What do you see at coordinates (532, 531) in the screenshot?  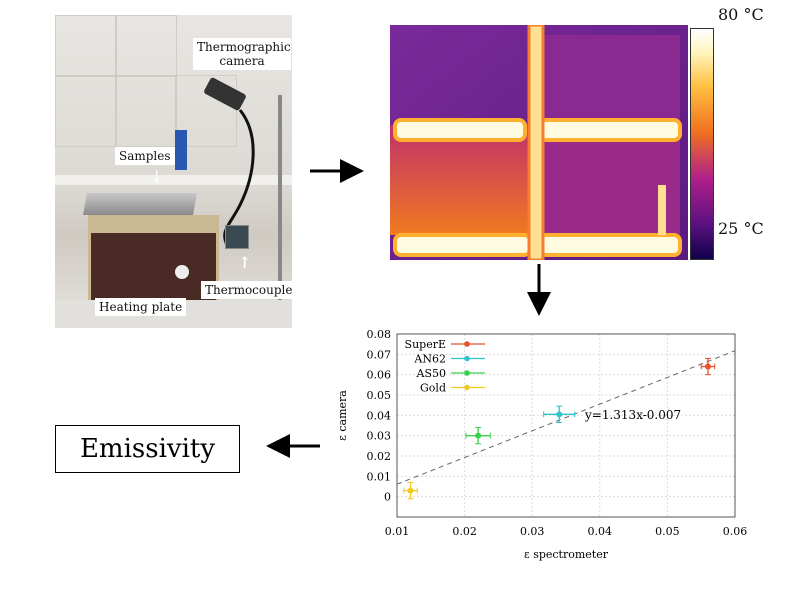 I see `x-tick-label: 0.03` at bounding box center [532, 531].